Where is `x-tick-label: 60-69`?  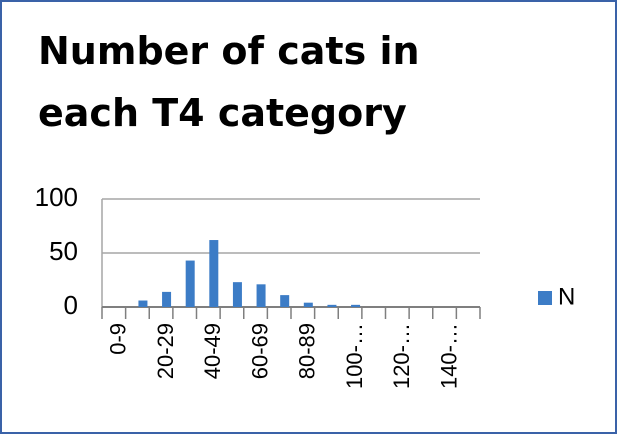 x-tick-label: 60-69 is located at coordinates (259, 351).